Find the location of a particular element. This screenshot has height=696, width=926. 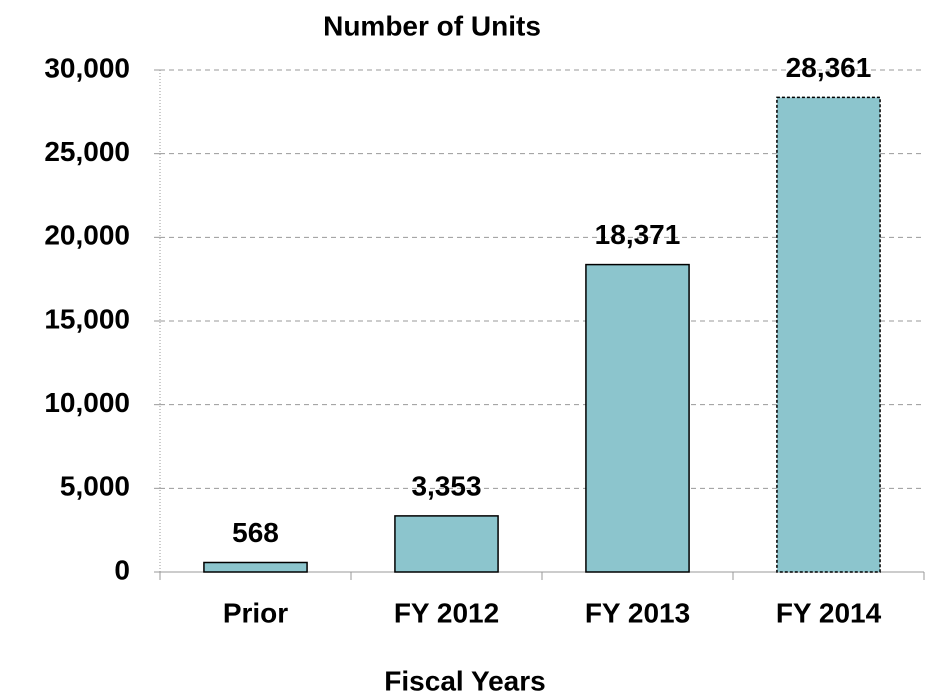

chart-title: Number of Units is located at coordinates (432, 25).